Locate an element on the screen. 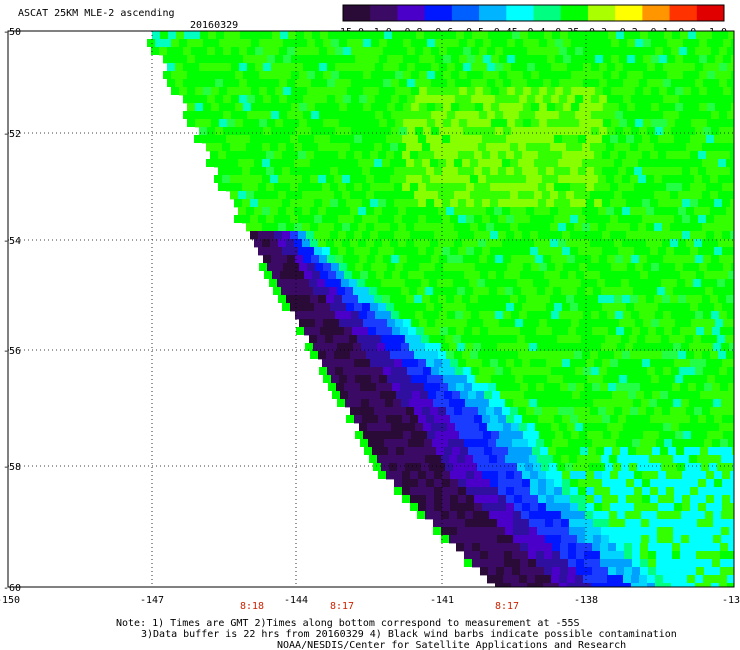  colorbar-segment is located at coordinates (411, 13).